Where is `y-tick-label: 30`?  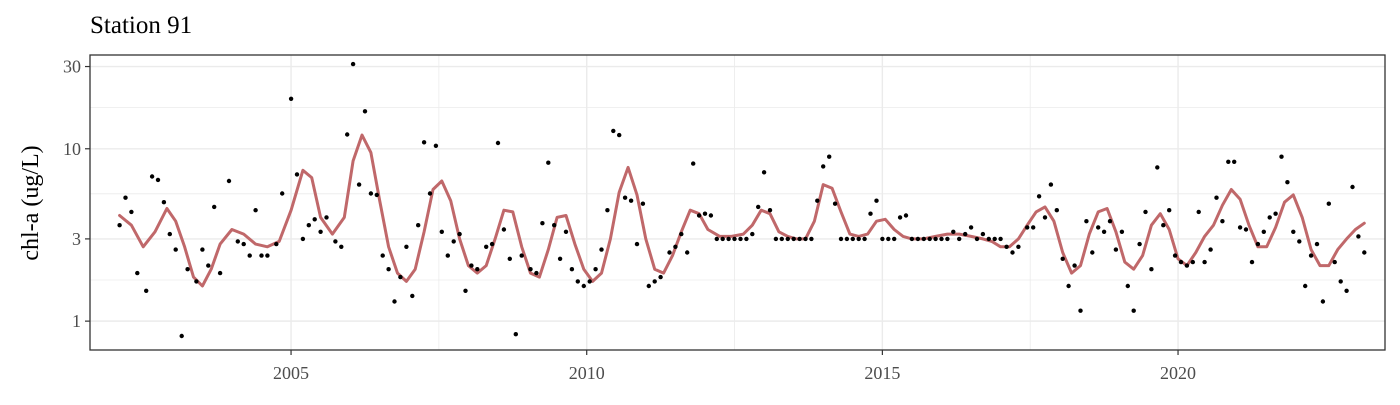 y-tick-label: 30 is located at coordinates (72, 67).